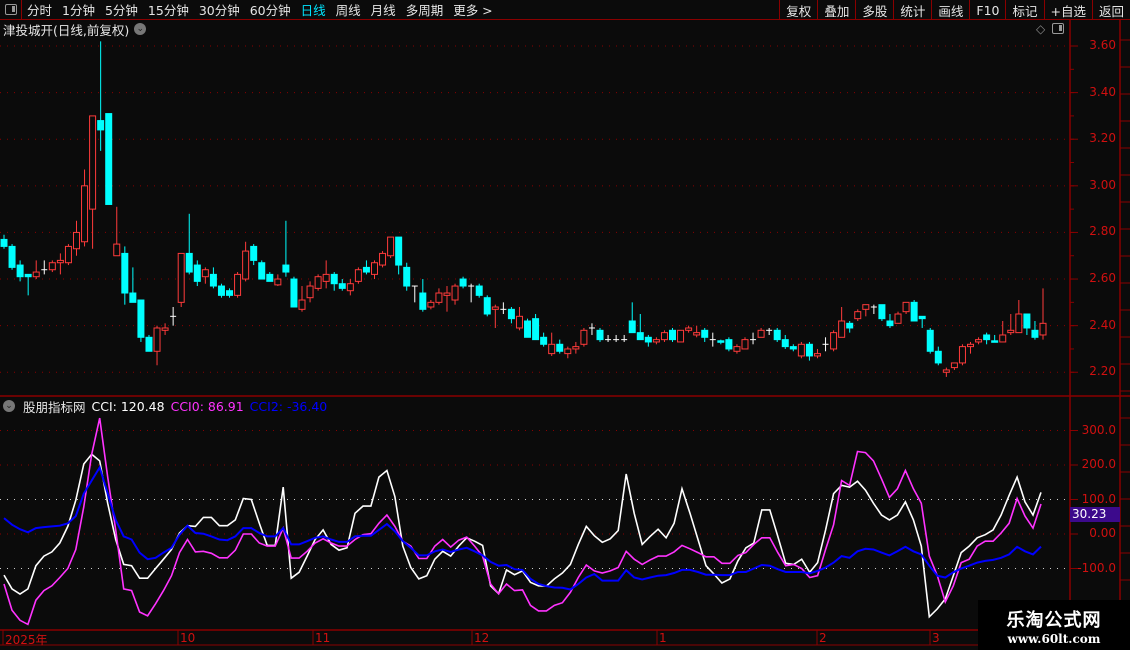 The height and width of the screenshot is (650, 1130). Describe the element at coordinates (348, 10) in the screenshot. I see `period-tab: 周线` at that location.